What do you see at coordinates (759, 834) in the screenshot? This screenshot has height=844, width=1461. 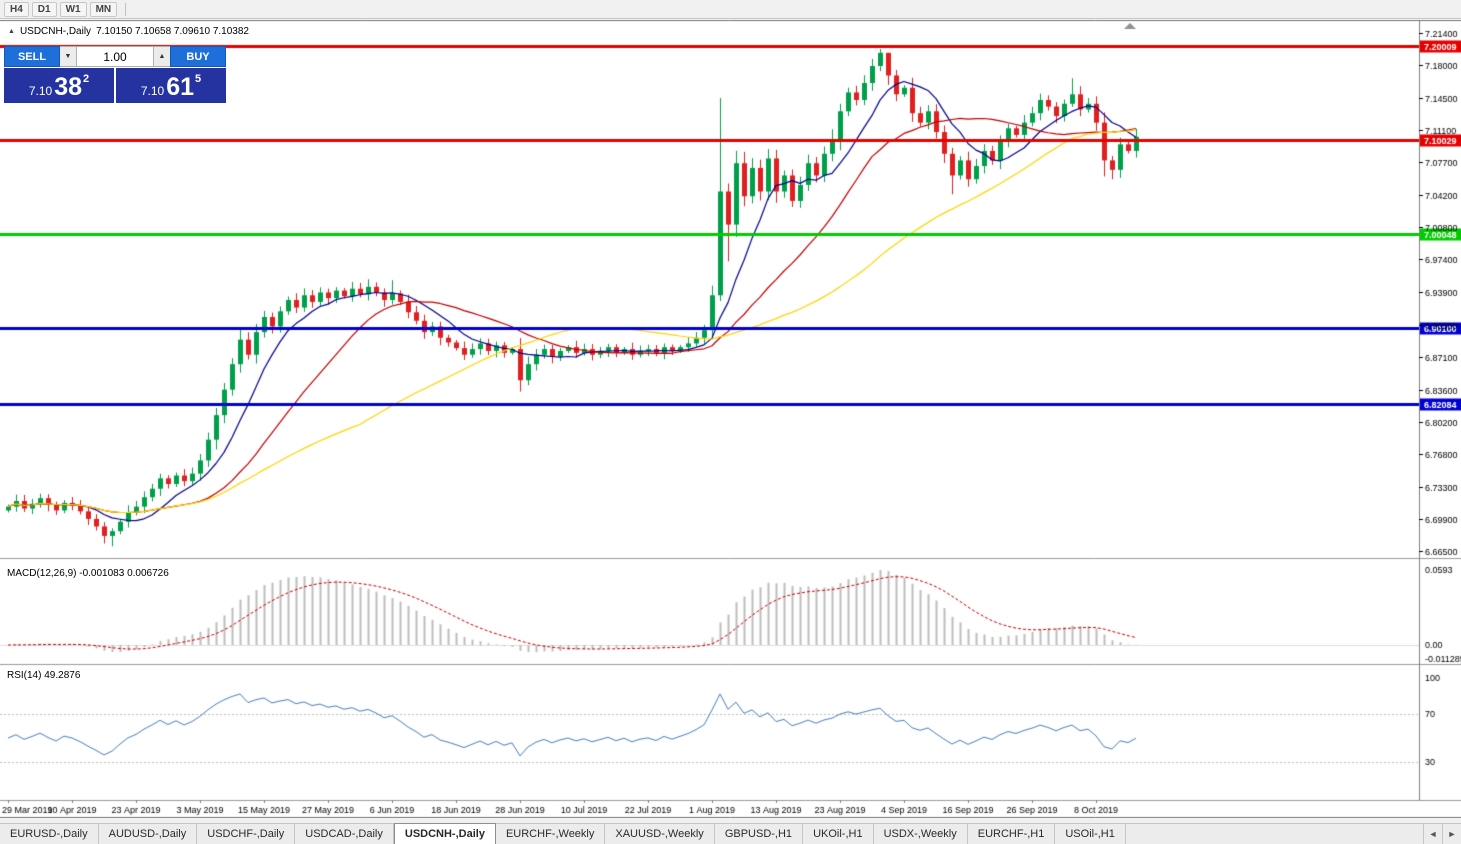 I see `tab-gbpusd-h1: GBPUSD-,H1` at bounding box center [759, 834].